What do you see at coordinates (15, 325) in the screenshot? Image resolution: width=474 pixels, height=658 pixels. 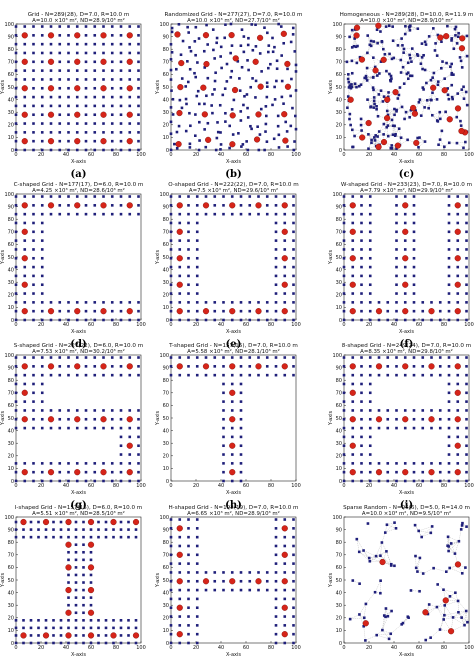 I see `x-tick-label: 0` at bounding box center [15, 325].